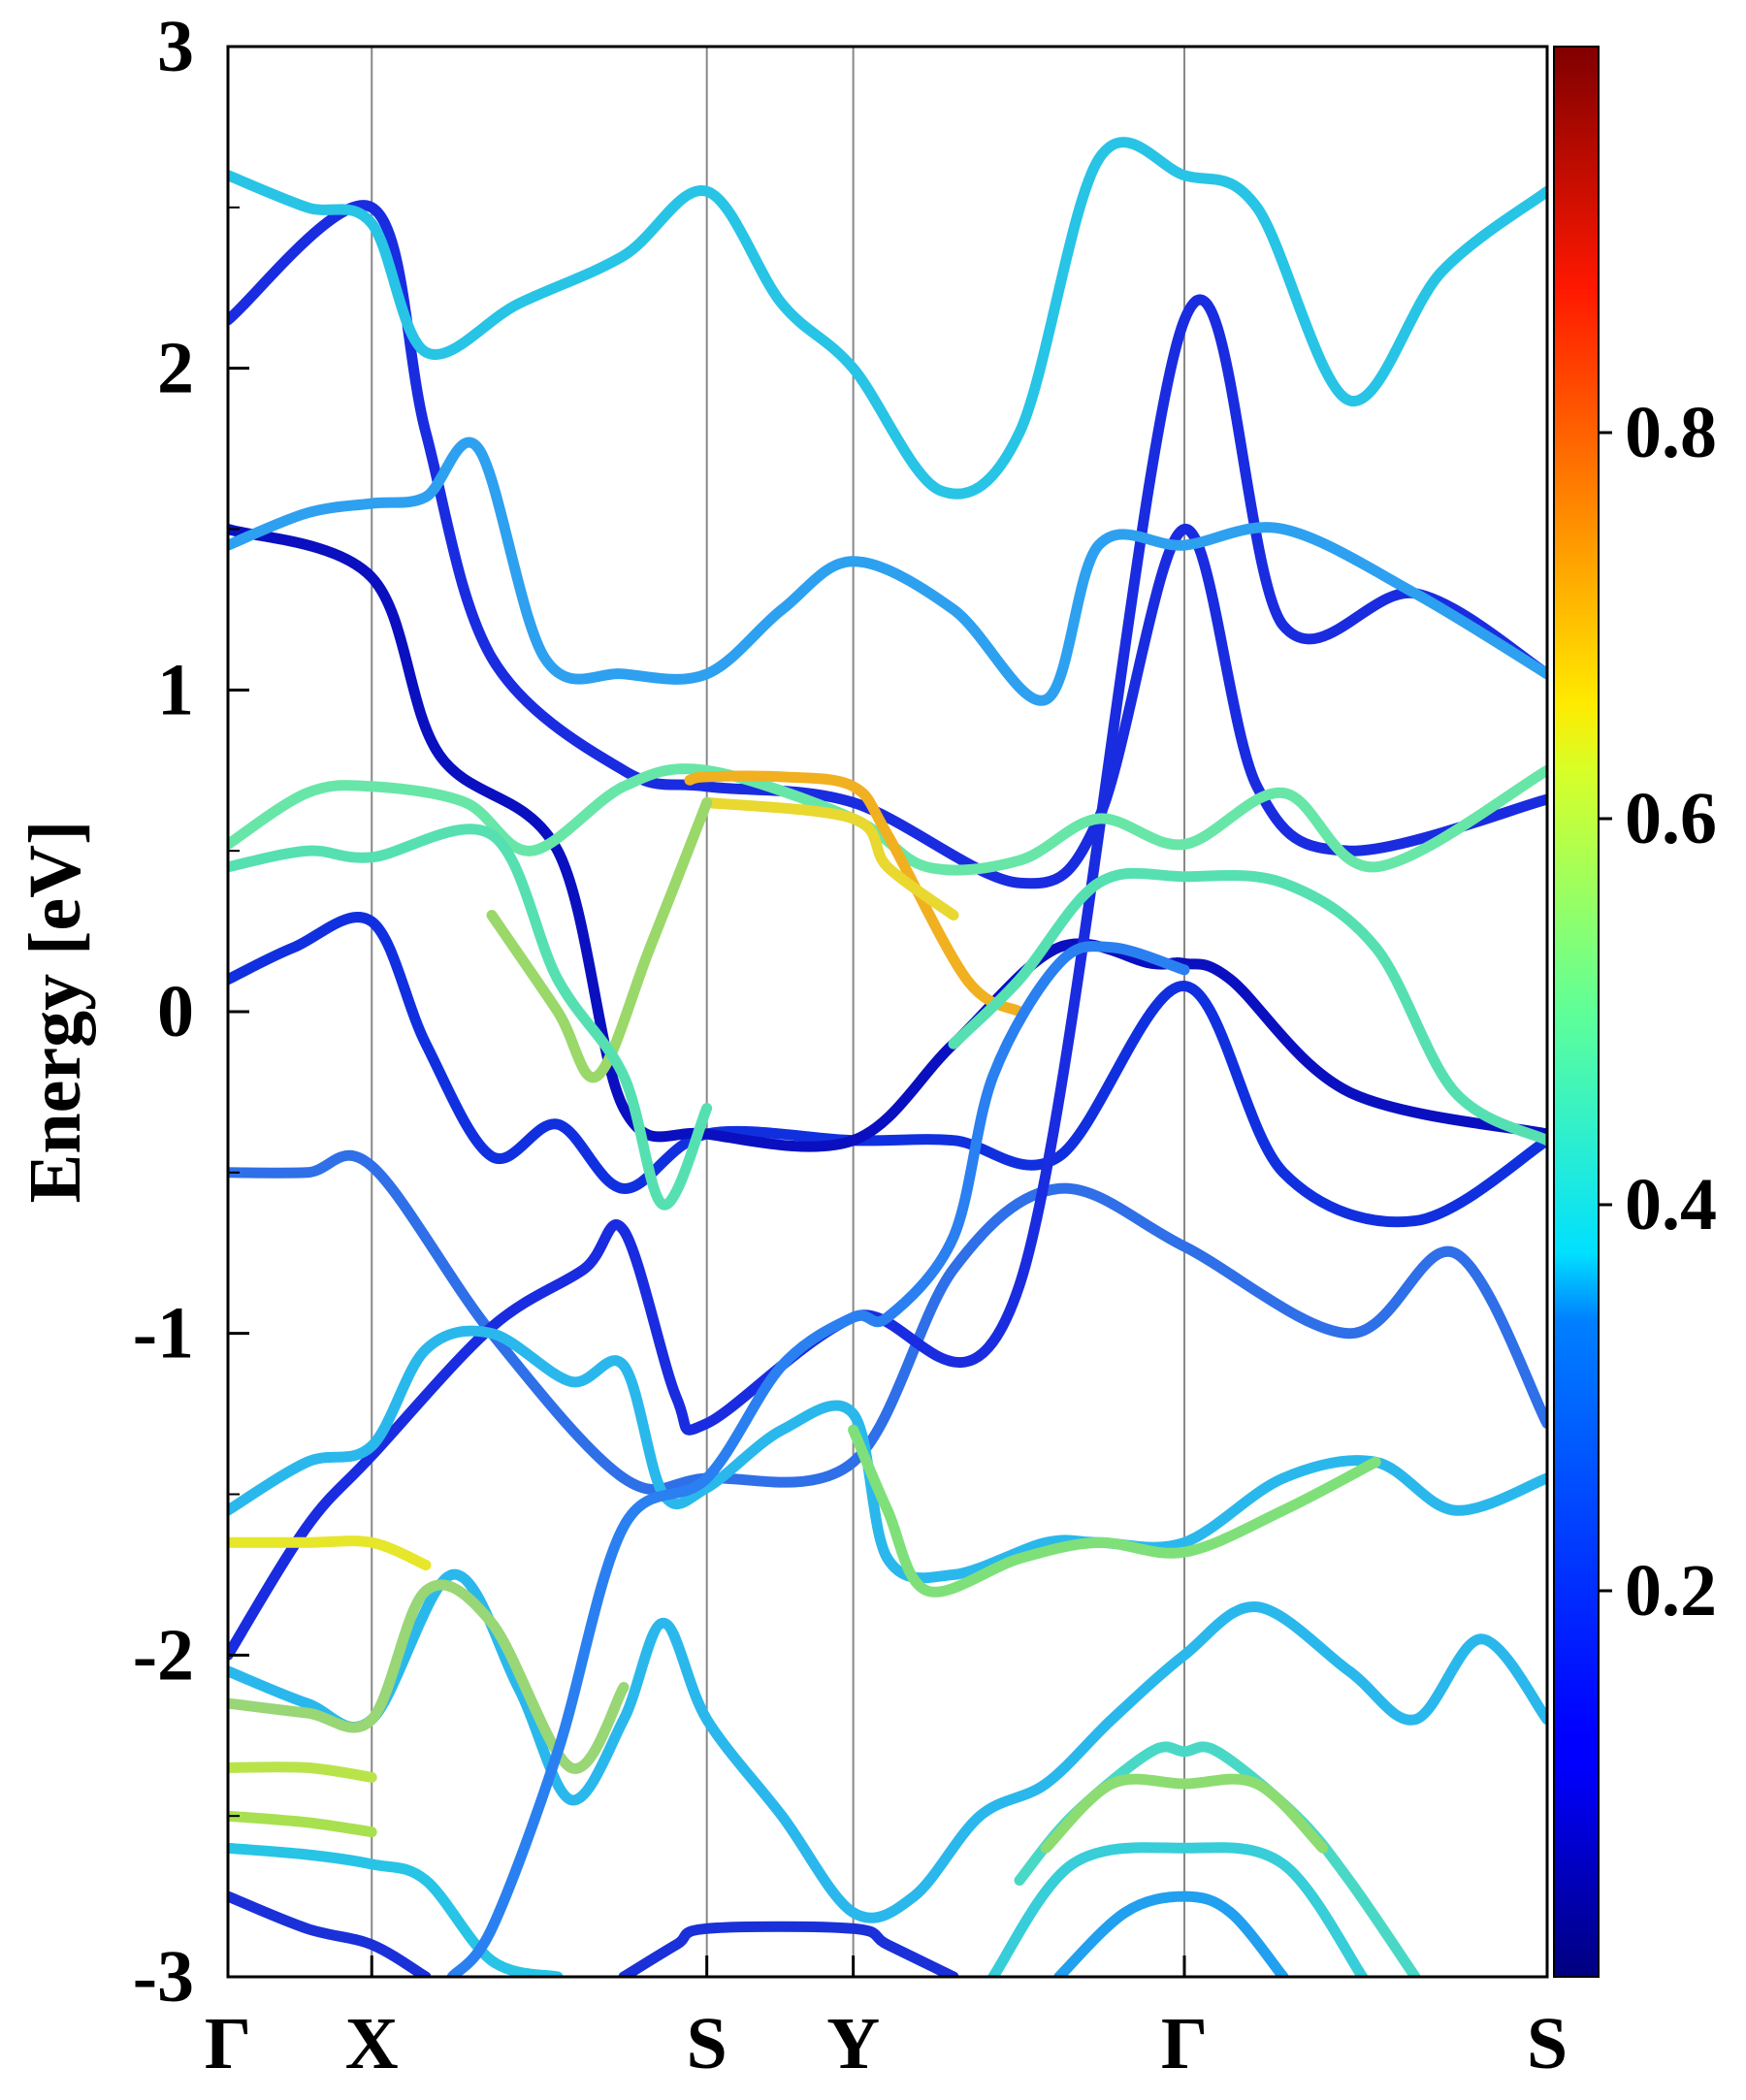  I want to click on y-tick-label: -3, so click(163, 1977).